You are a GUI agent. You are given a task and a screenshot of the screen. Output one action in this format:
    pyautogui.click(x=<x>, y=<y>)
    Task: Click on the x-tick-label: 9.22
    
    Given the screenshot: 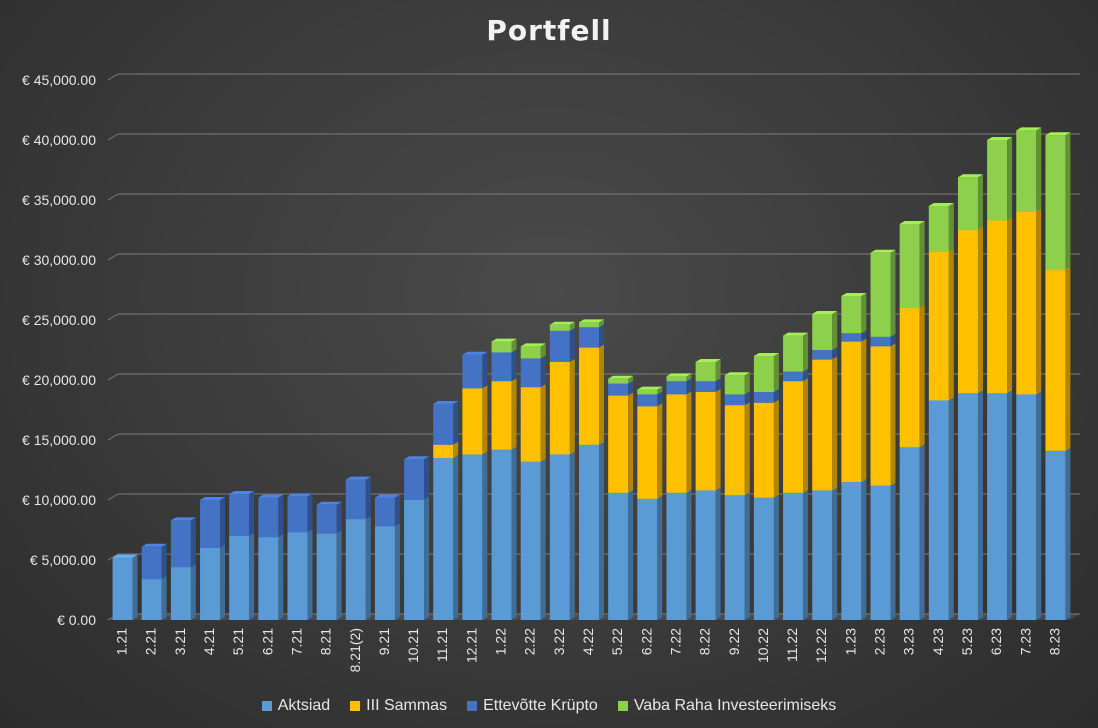 What is the action you would take?
    pyautogui.click(x=734, y=641)
    